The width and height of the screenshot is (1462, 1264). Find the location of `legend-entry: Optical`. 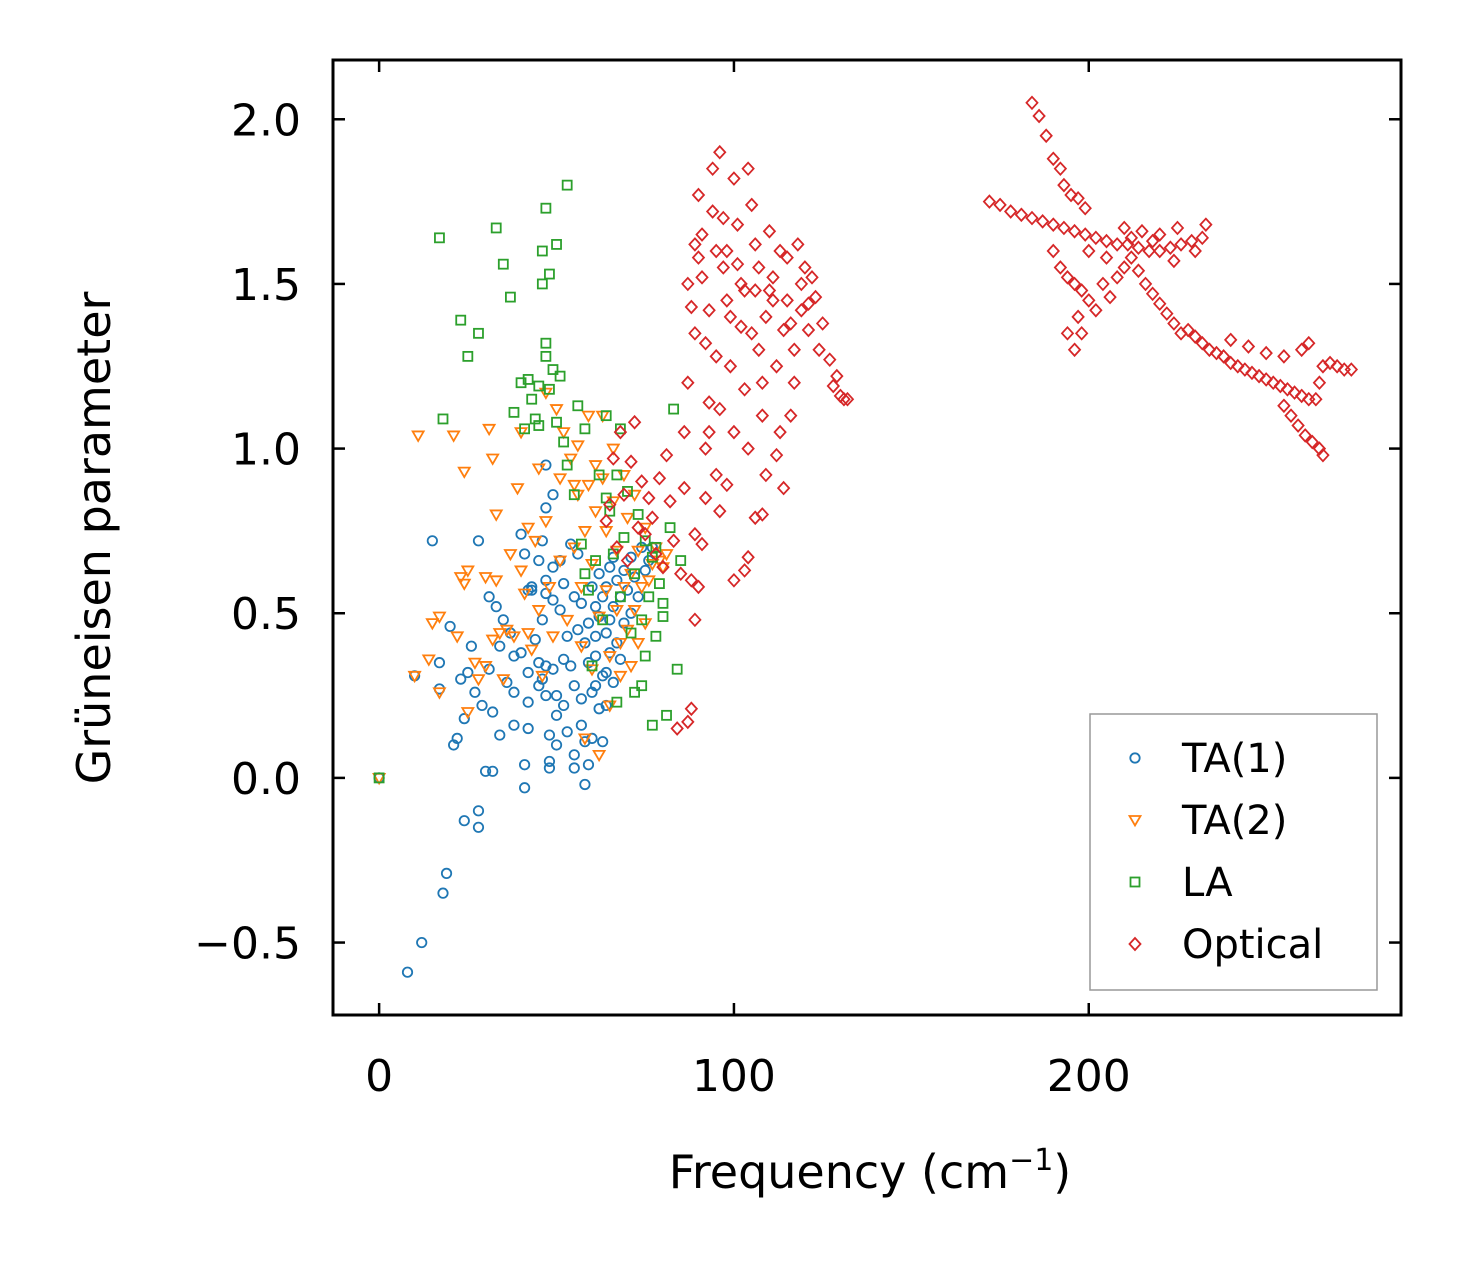

legend-entry: Optical is located at coordinates (1225, 945).